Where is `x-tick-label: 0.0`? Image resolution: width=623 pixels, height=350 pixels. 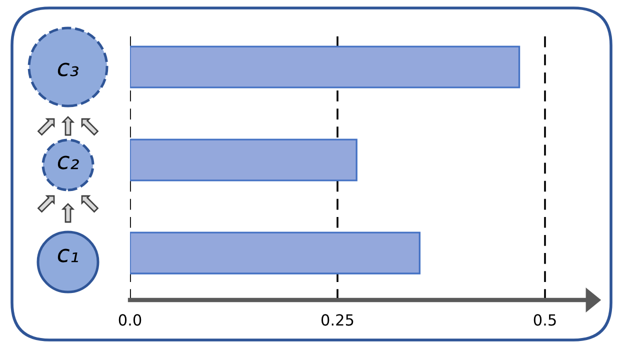
x-tick-label: 0.0 is located at coordinates (130, 320).